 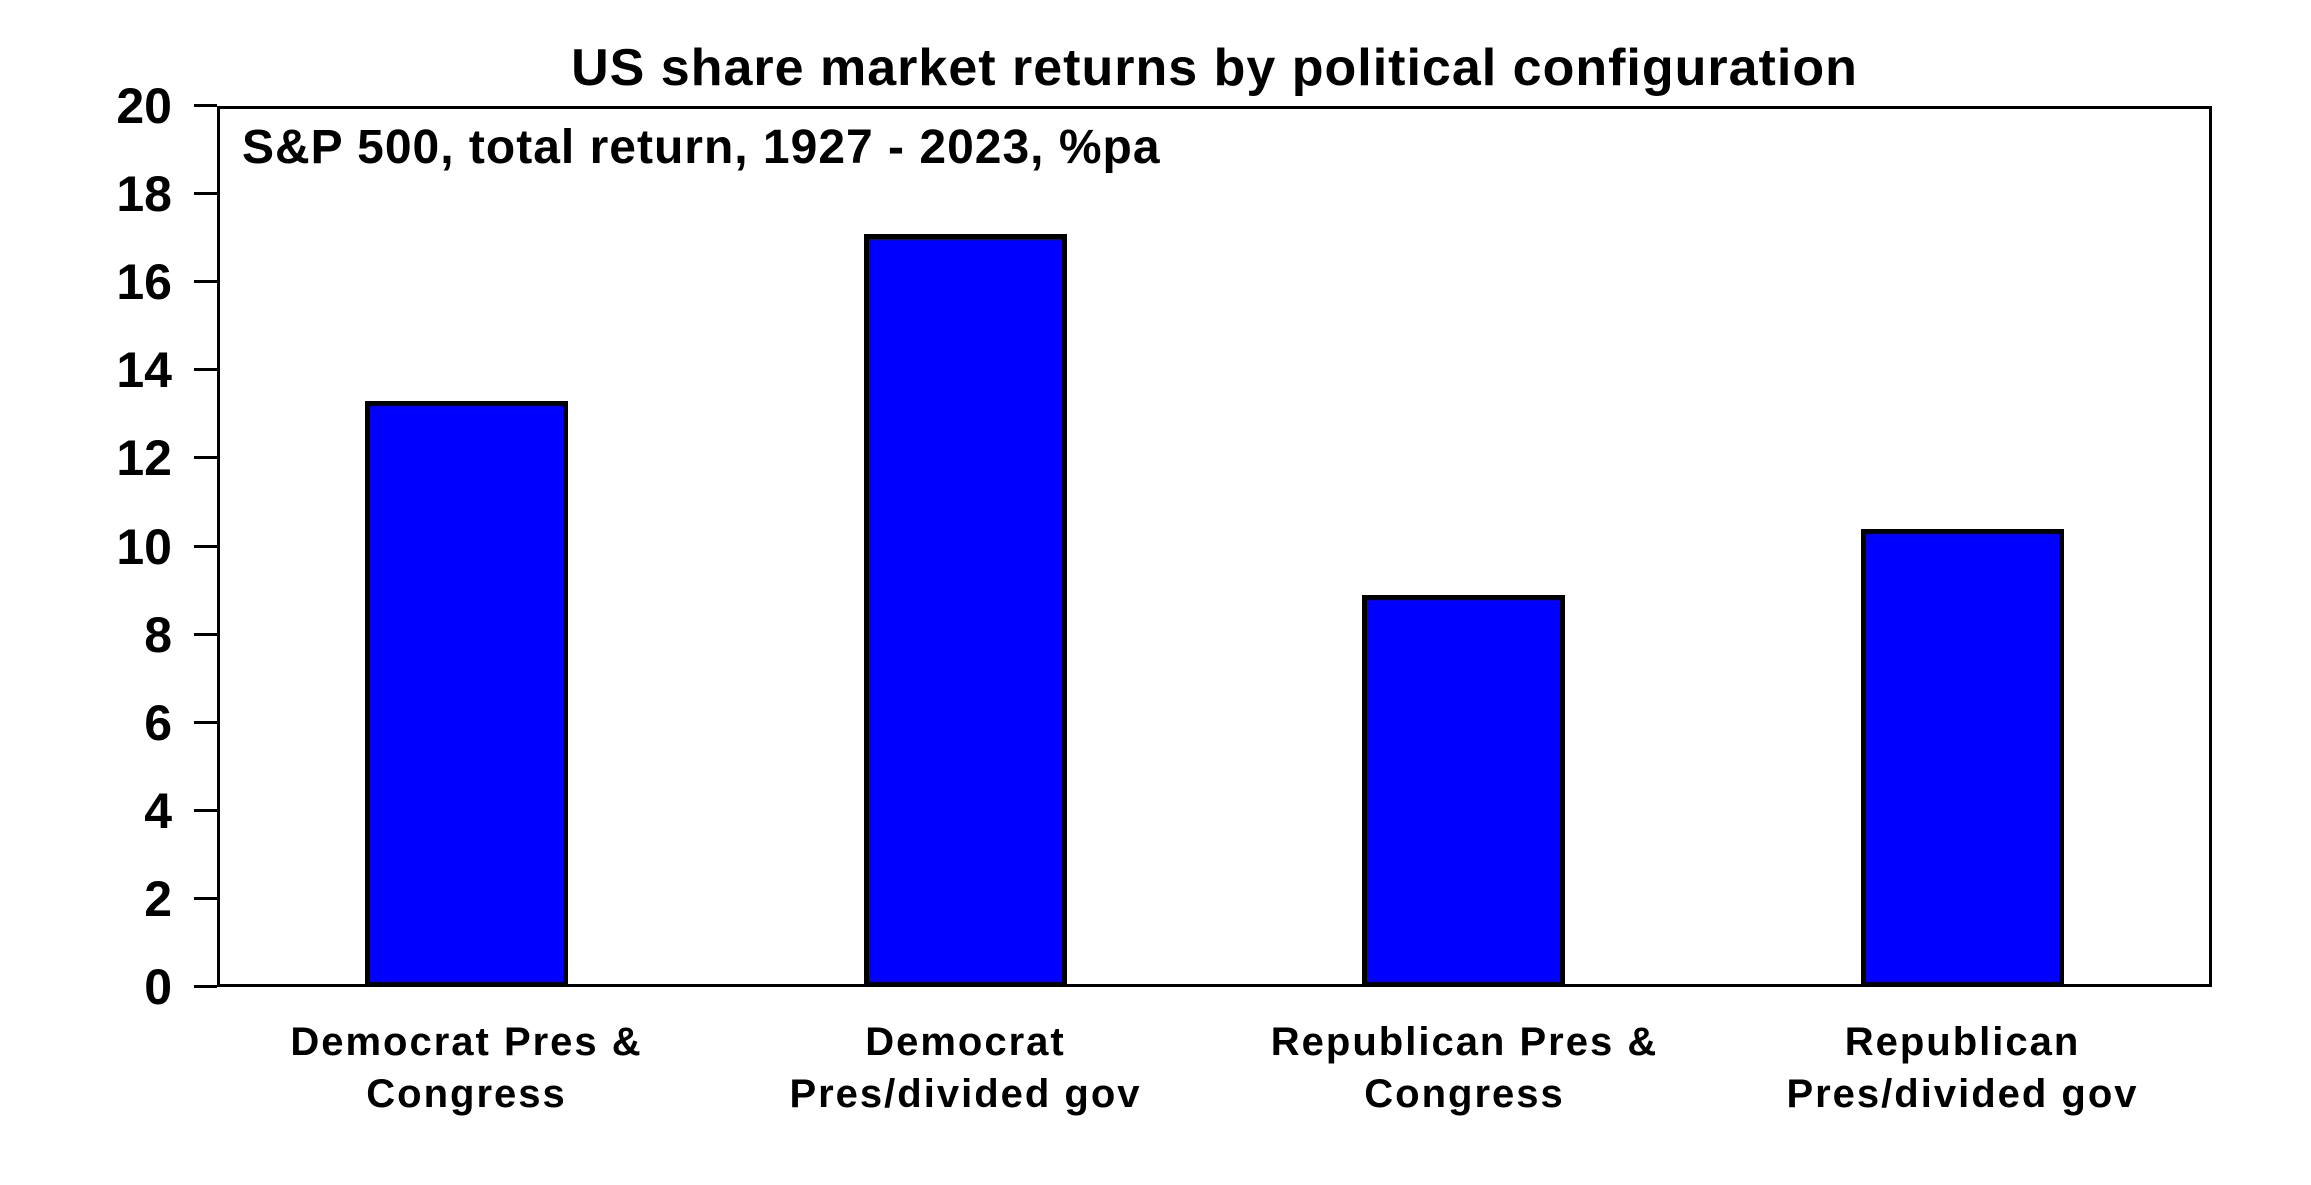 I want to click on x-category-label-1: Democrat Pres/divided gov, so click(x=965, y=1068).